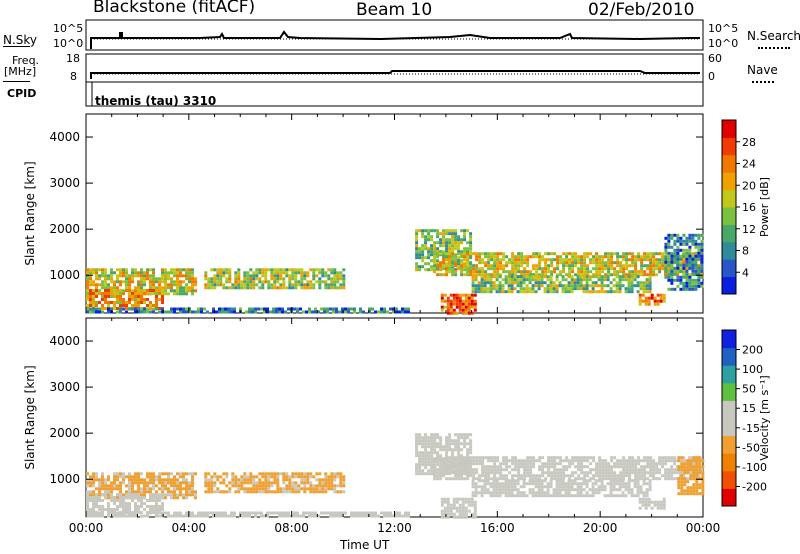 This screenshot has width=800, height=554. Describe the element at coordinates (394, 94) in the screenshot. I see `cpid-panel` at that location.